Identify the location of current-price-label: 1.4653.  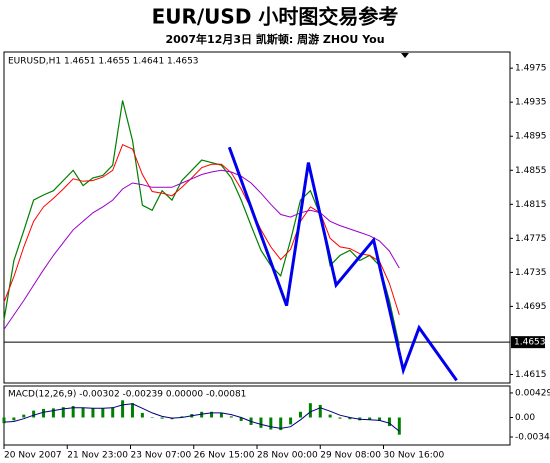
(530, 343).